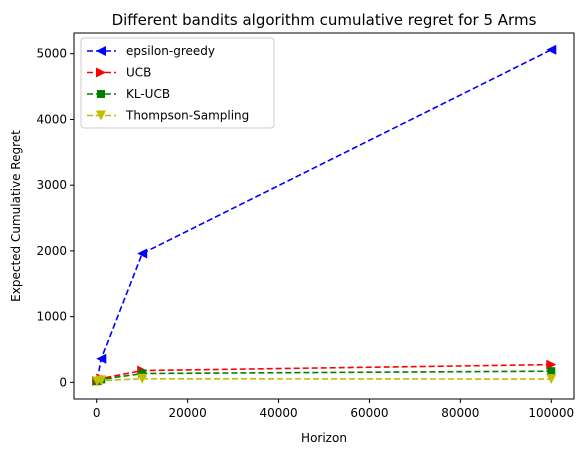  I want to click on y-tick-label-0: 0, so click(63, 382).